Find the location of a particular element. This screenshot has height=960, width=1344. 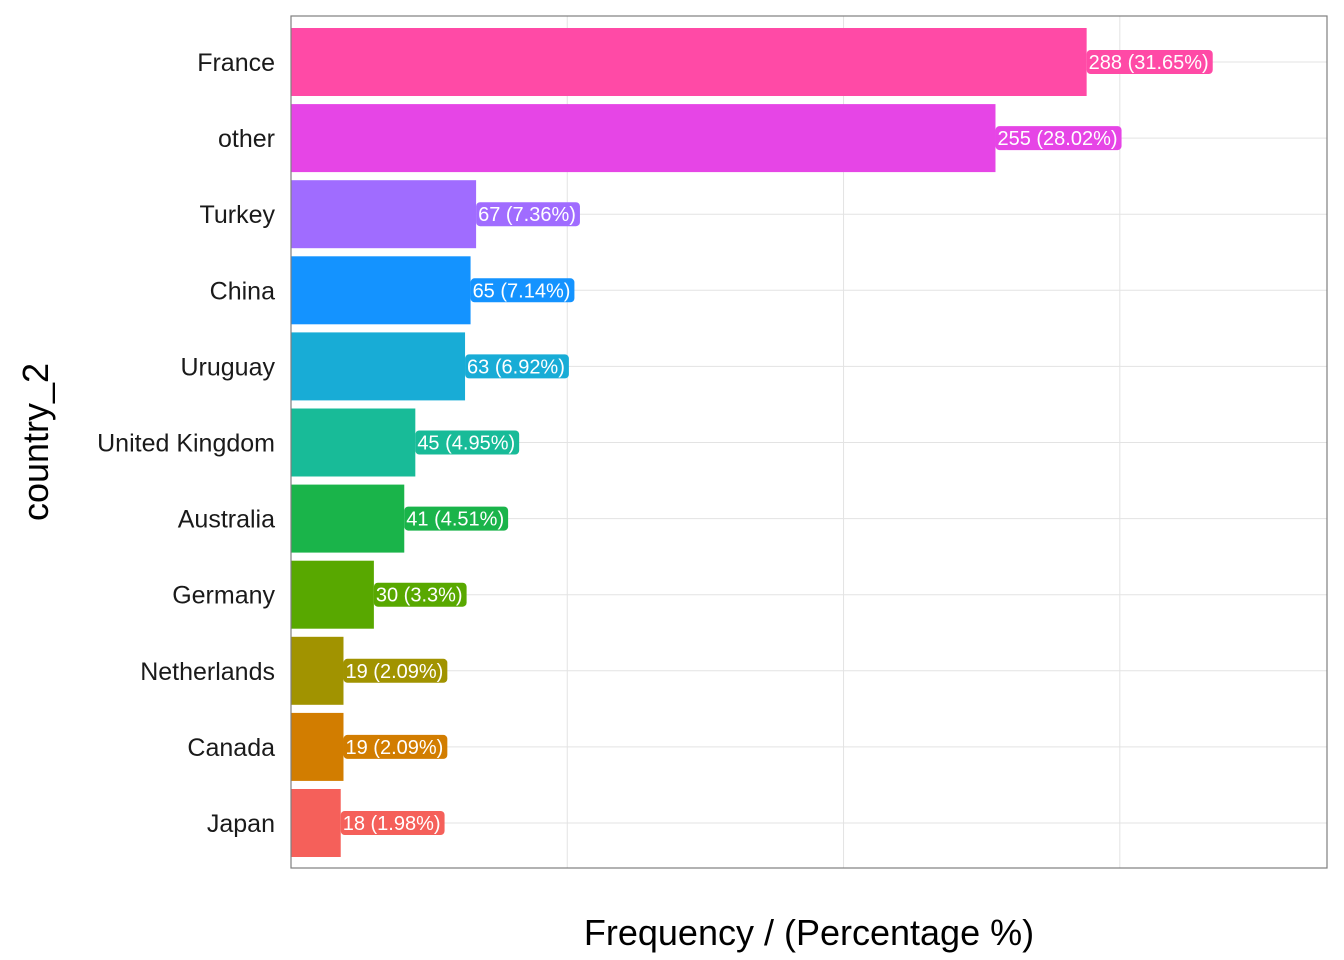

y-axis-title: country_2 is located at coordinates (35, 442).